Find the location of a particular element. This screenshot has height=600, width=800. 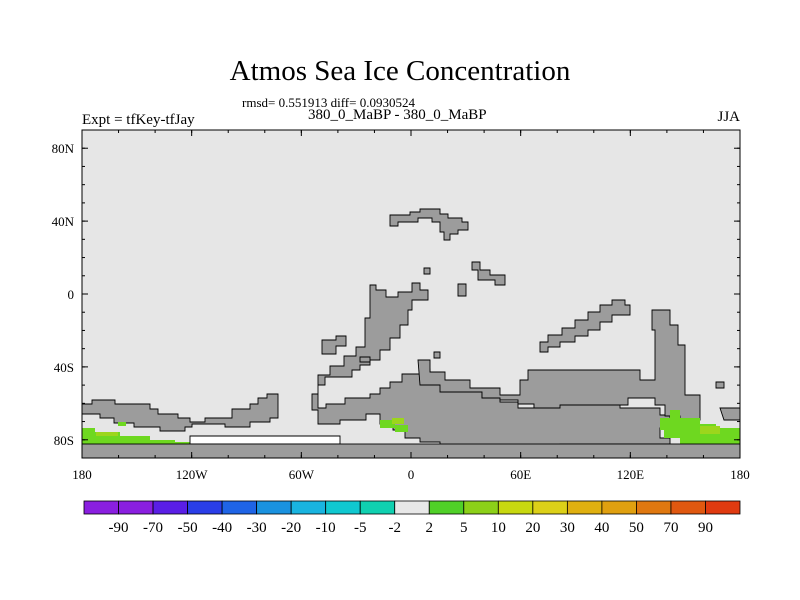

y-axis-labels: 80N 40N 0 40S 80S is located at coordinates (63, 294).